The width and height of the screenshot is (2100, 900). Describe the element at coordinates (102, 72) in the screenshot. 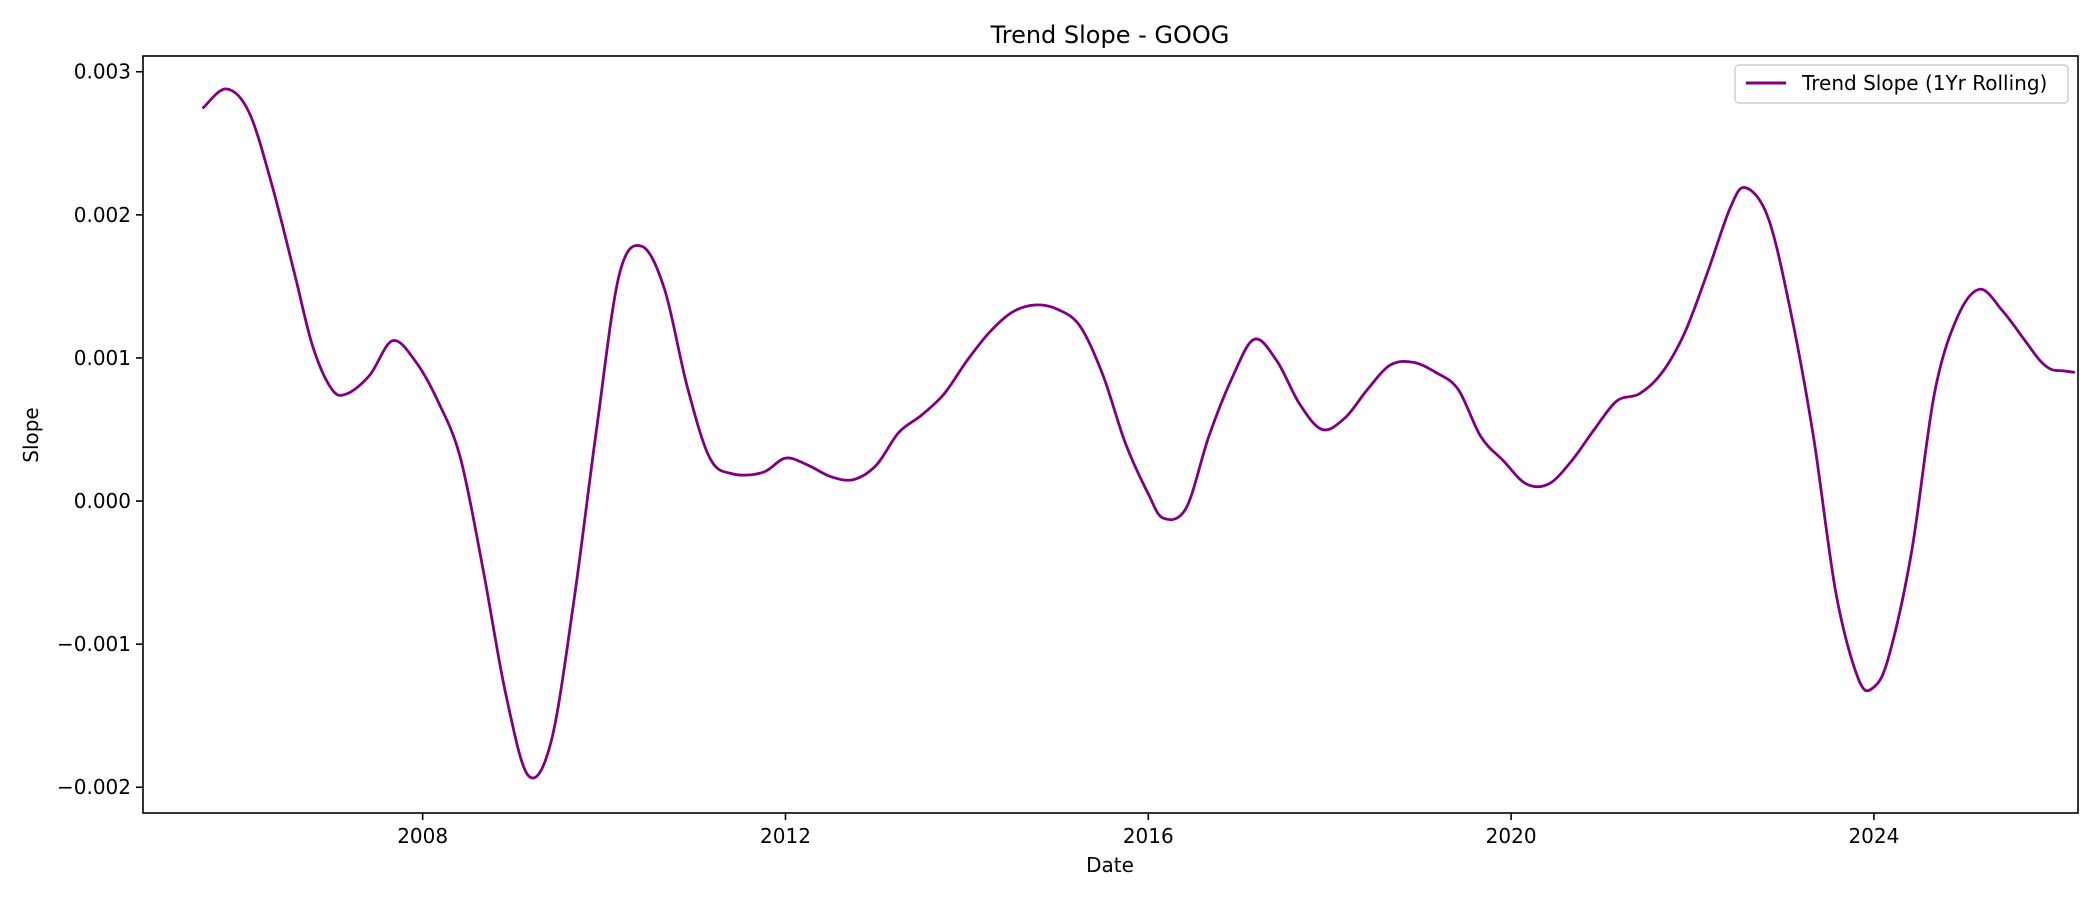

I see `y-tick-label: 0.003` at that location.